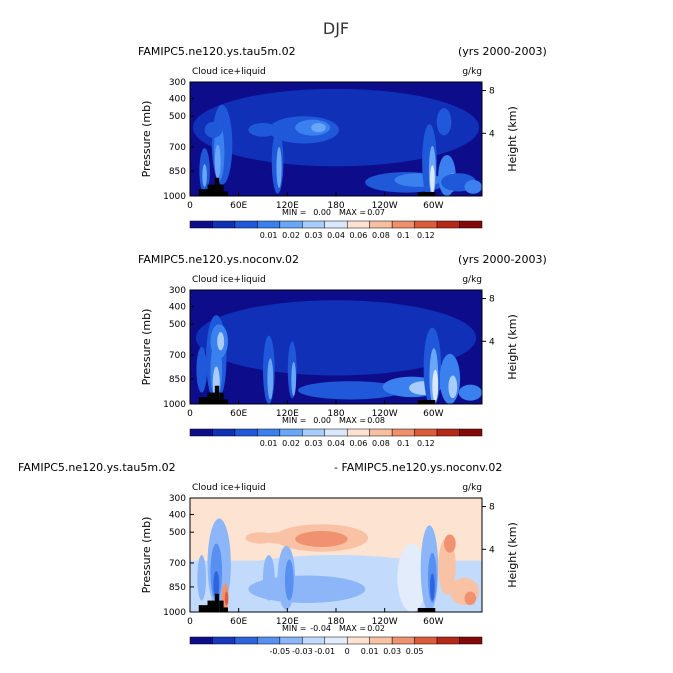 The image size is (673, 673). Describe the element at coordinates (385, 206) in the screenshot. I see `xtick-label: 120W` at that location.